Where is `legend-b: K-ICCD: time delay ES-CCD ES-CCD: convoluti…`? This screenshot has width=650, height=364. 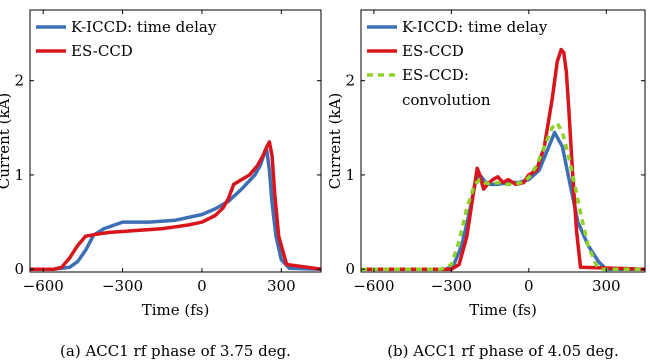 legend-b: K-ICCD: time delay ES-CCD ES-CCD: convoluti… is located at coordinates (457, 63).